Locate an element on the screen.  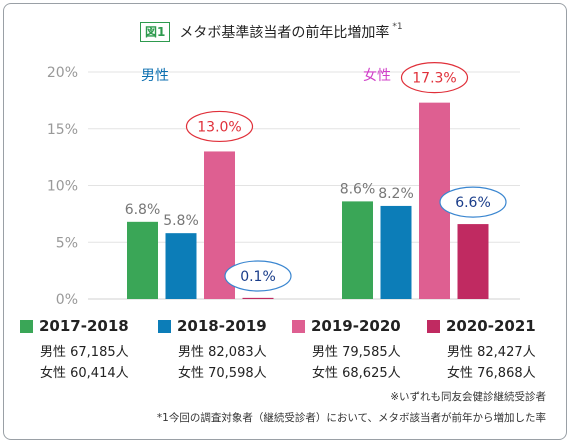
bar-male-2020-2021 is located at coordinates (258, 298).